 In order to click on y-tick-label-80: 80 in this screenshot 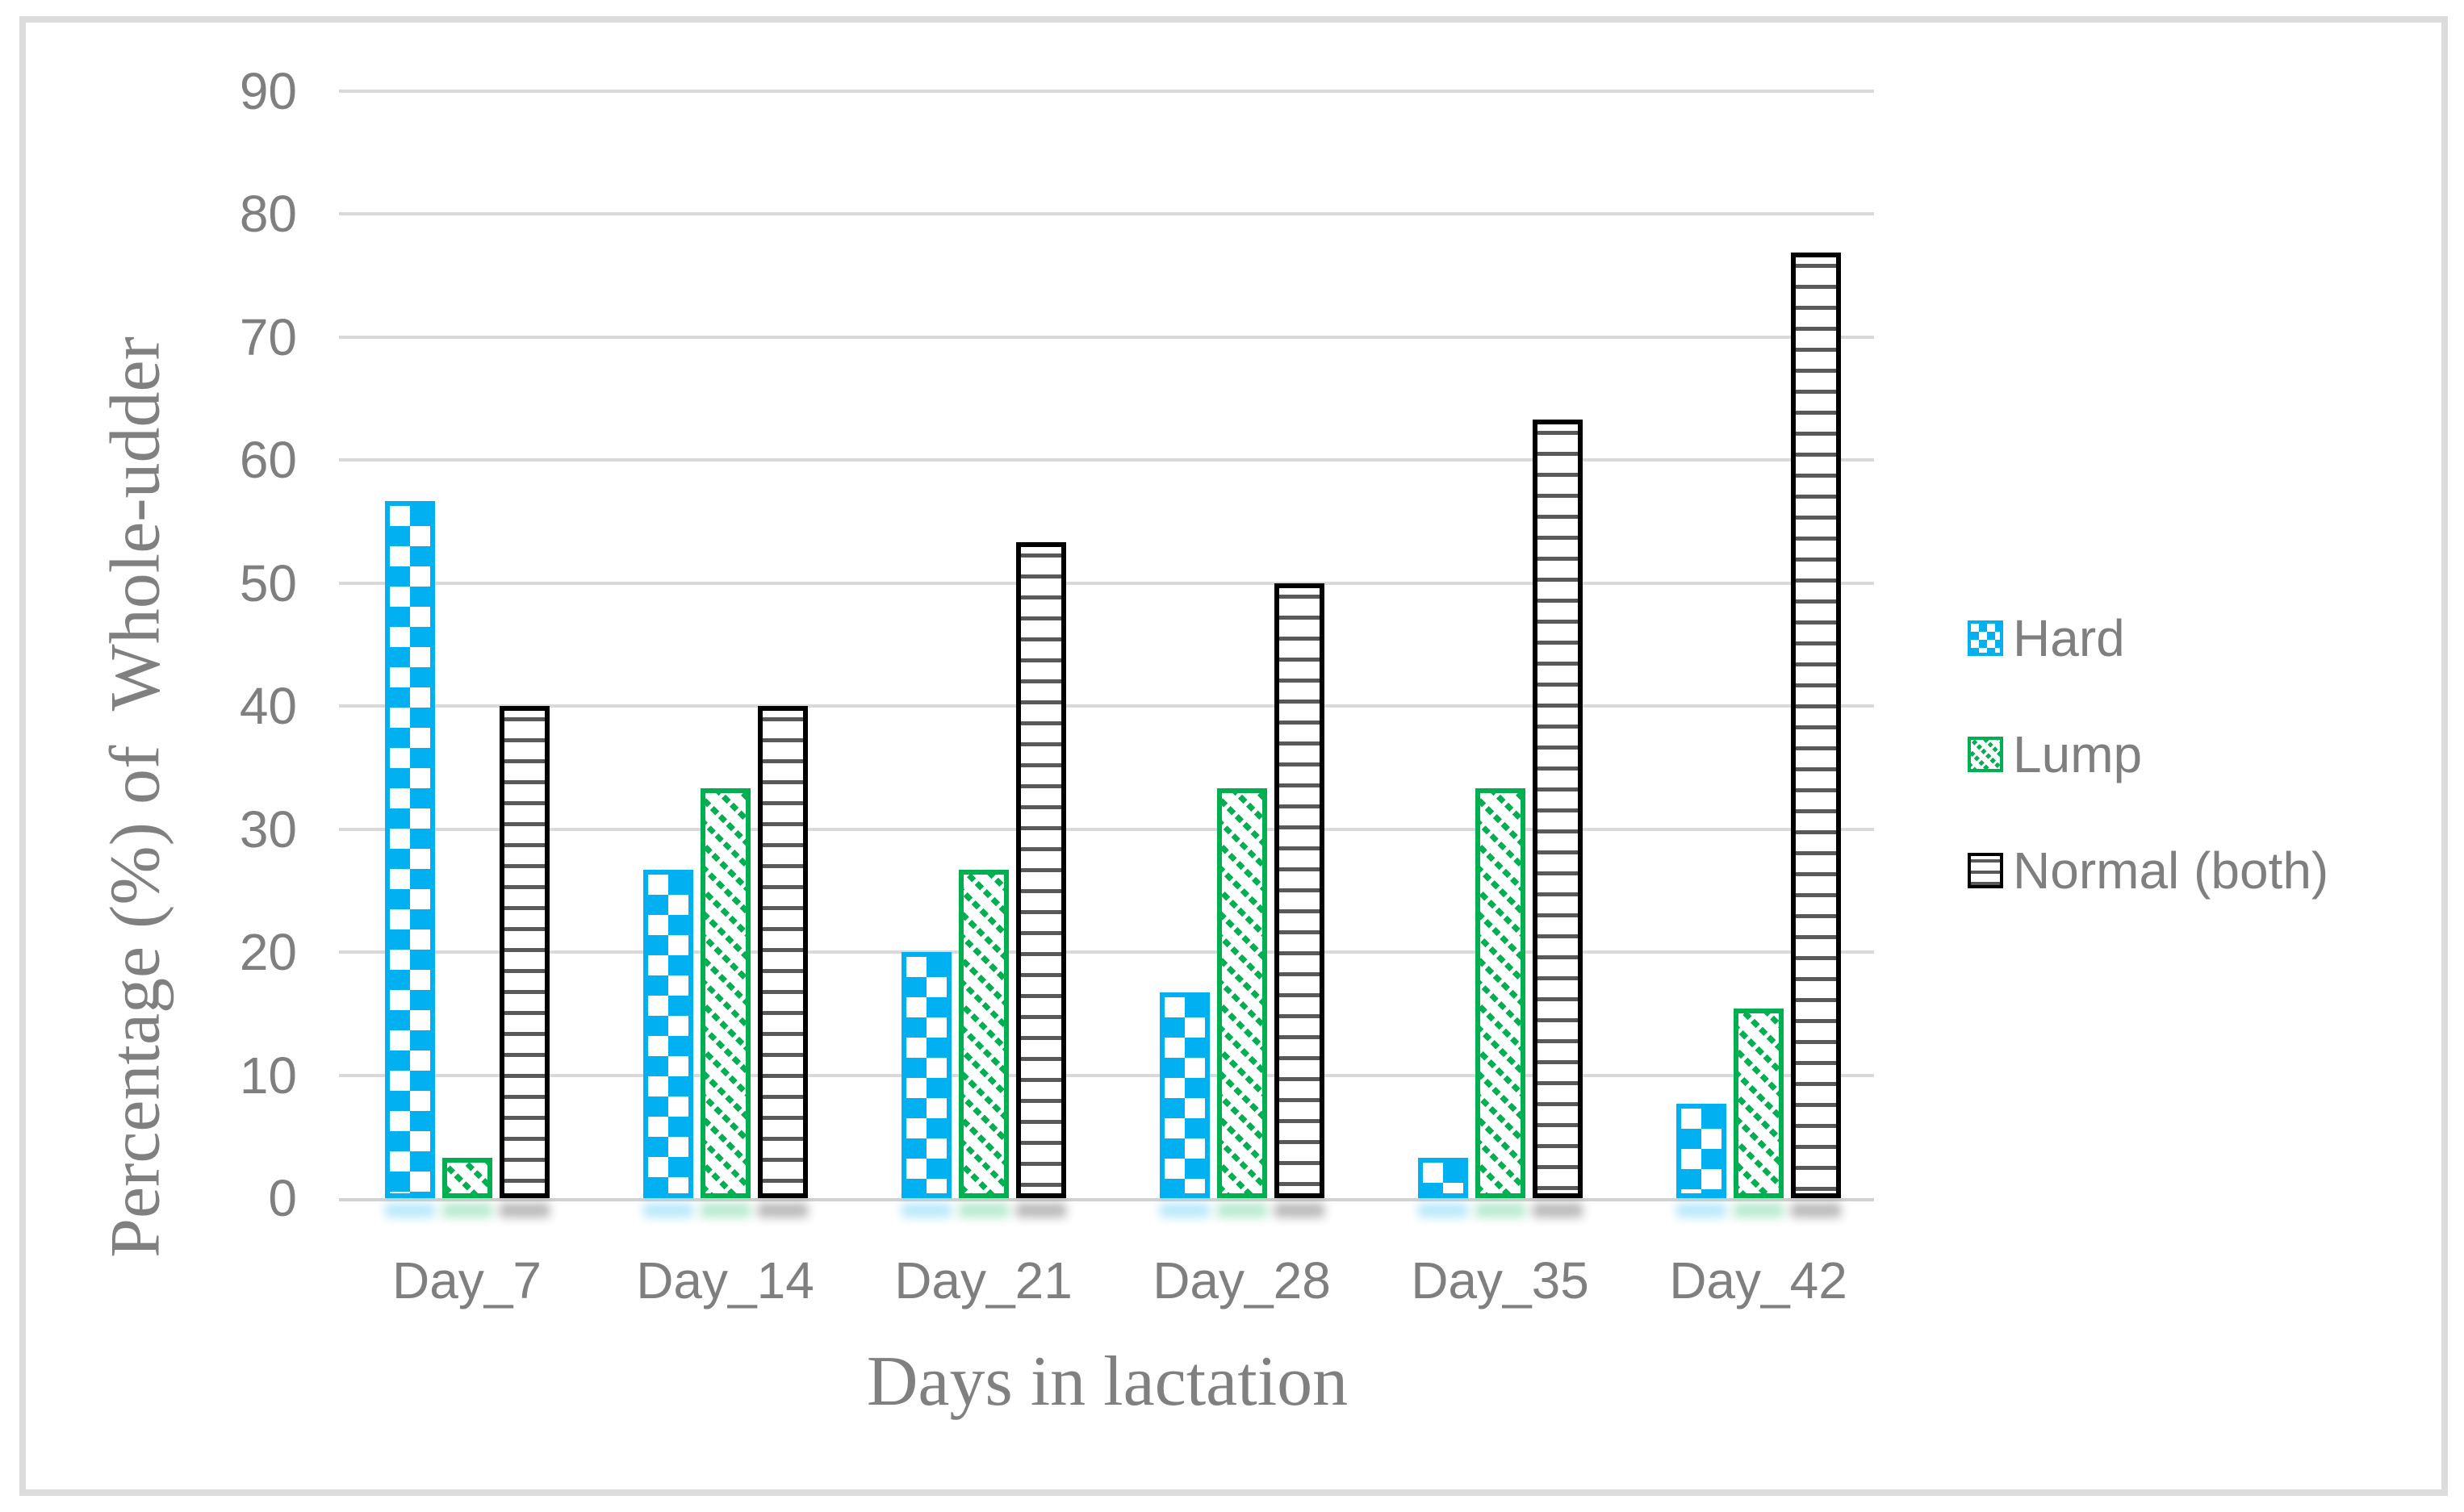, I will do `click(268, 214)`.